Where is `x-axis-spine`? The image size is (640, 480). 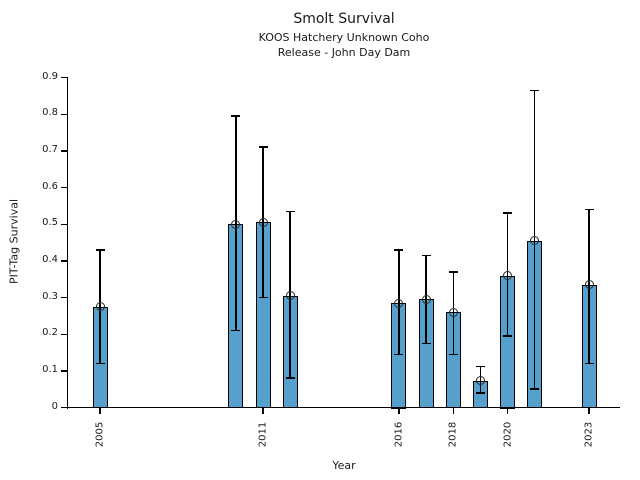
x-axis-spine is located at coordinates (343, 407).